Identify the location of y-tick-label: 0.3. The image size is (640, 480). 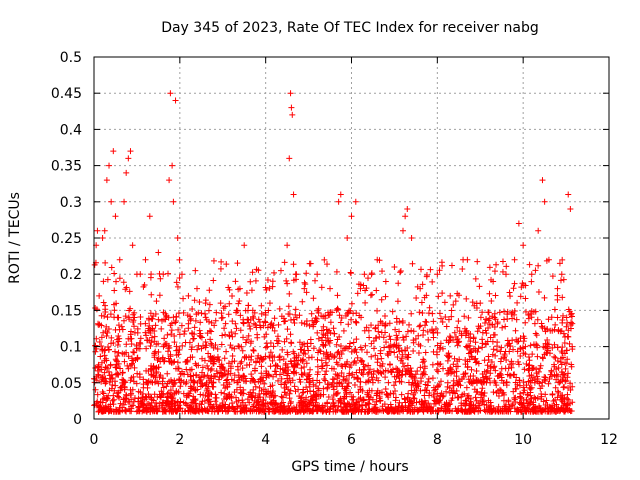
(71, 203).